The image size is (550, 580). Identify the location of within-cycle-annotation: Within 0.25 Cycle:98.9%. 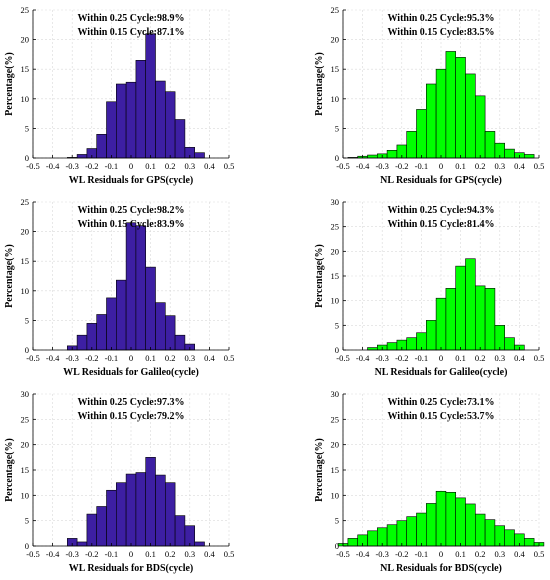
(130, 18).